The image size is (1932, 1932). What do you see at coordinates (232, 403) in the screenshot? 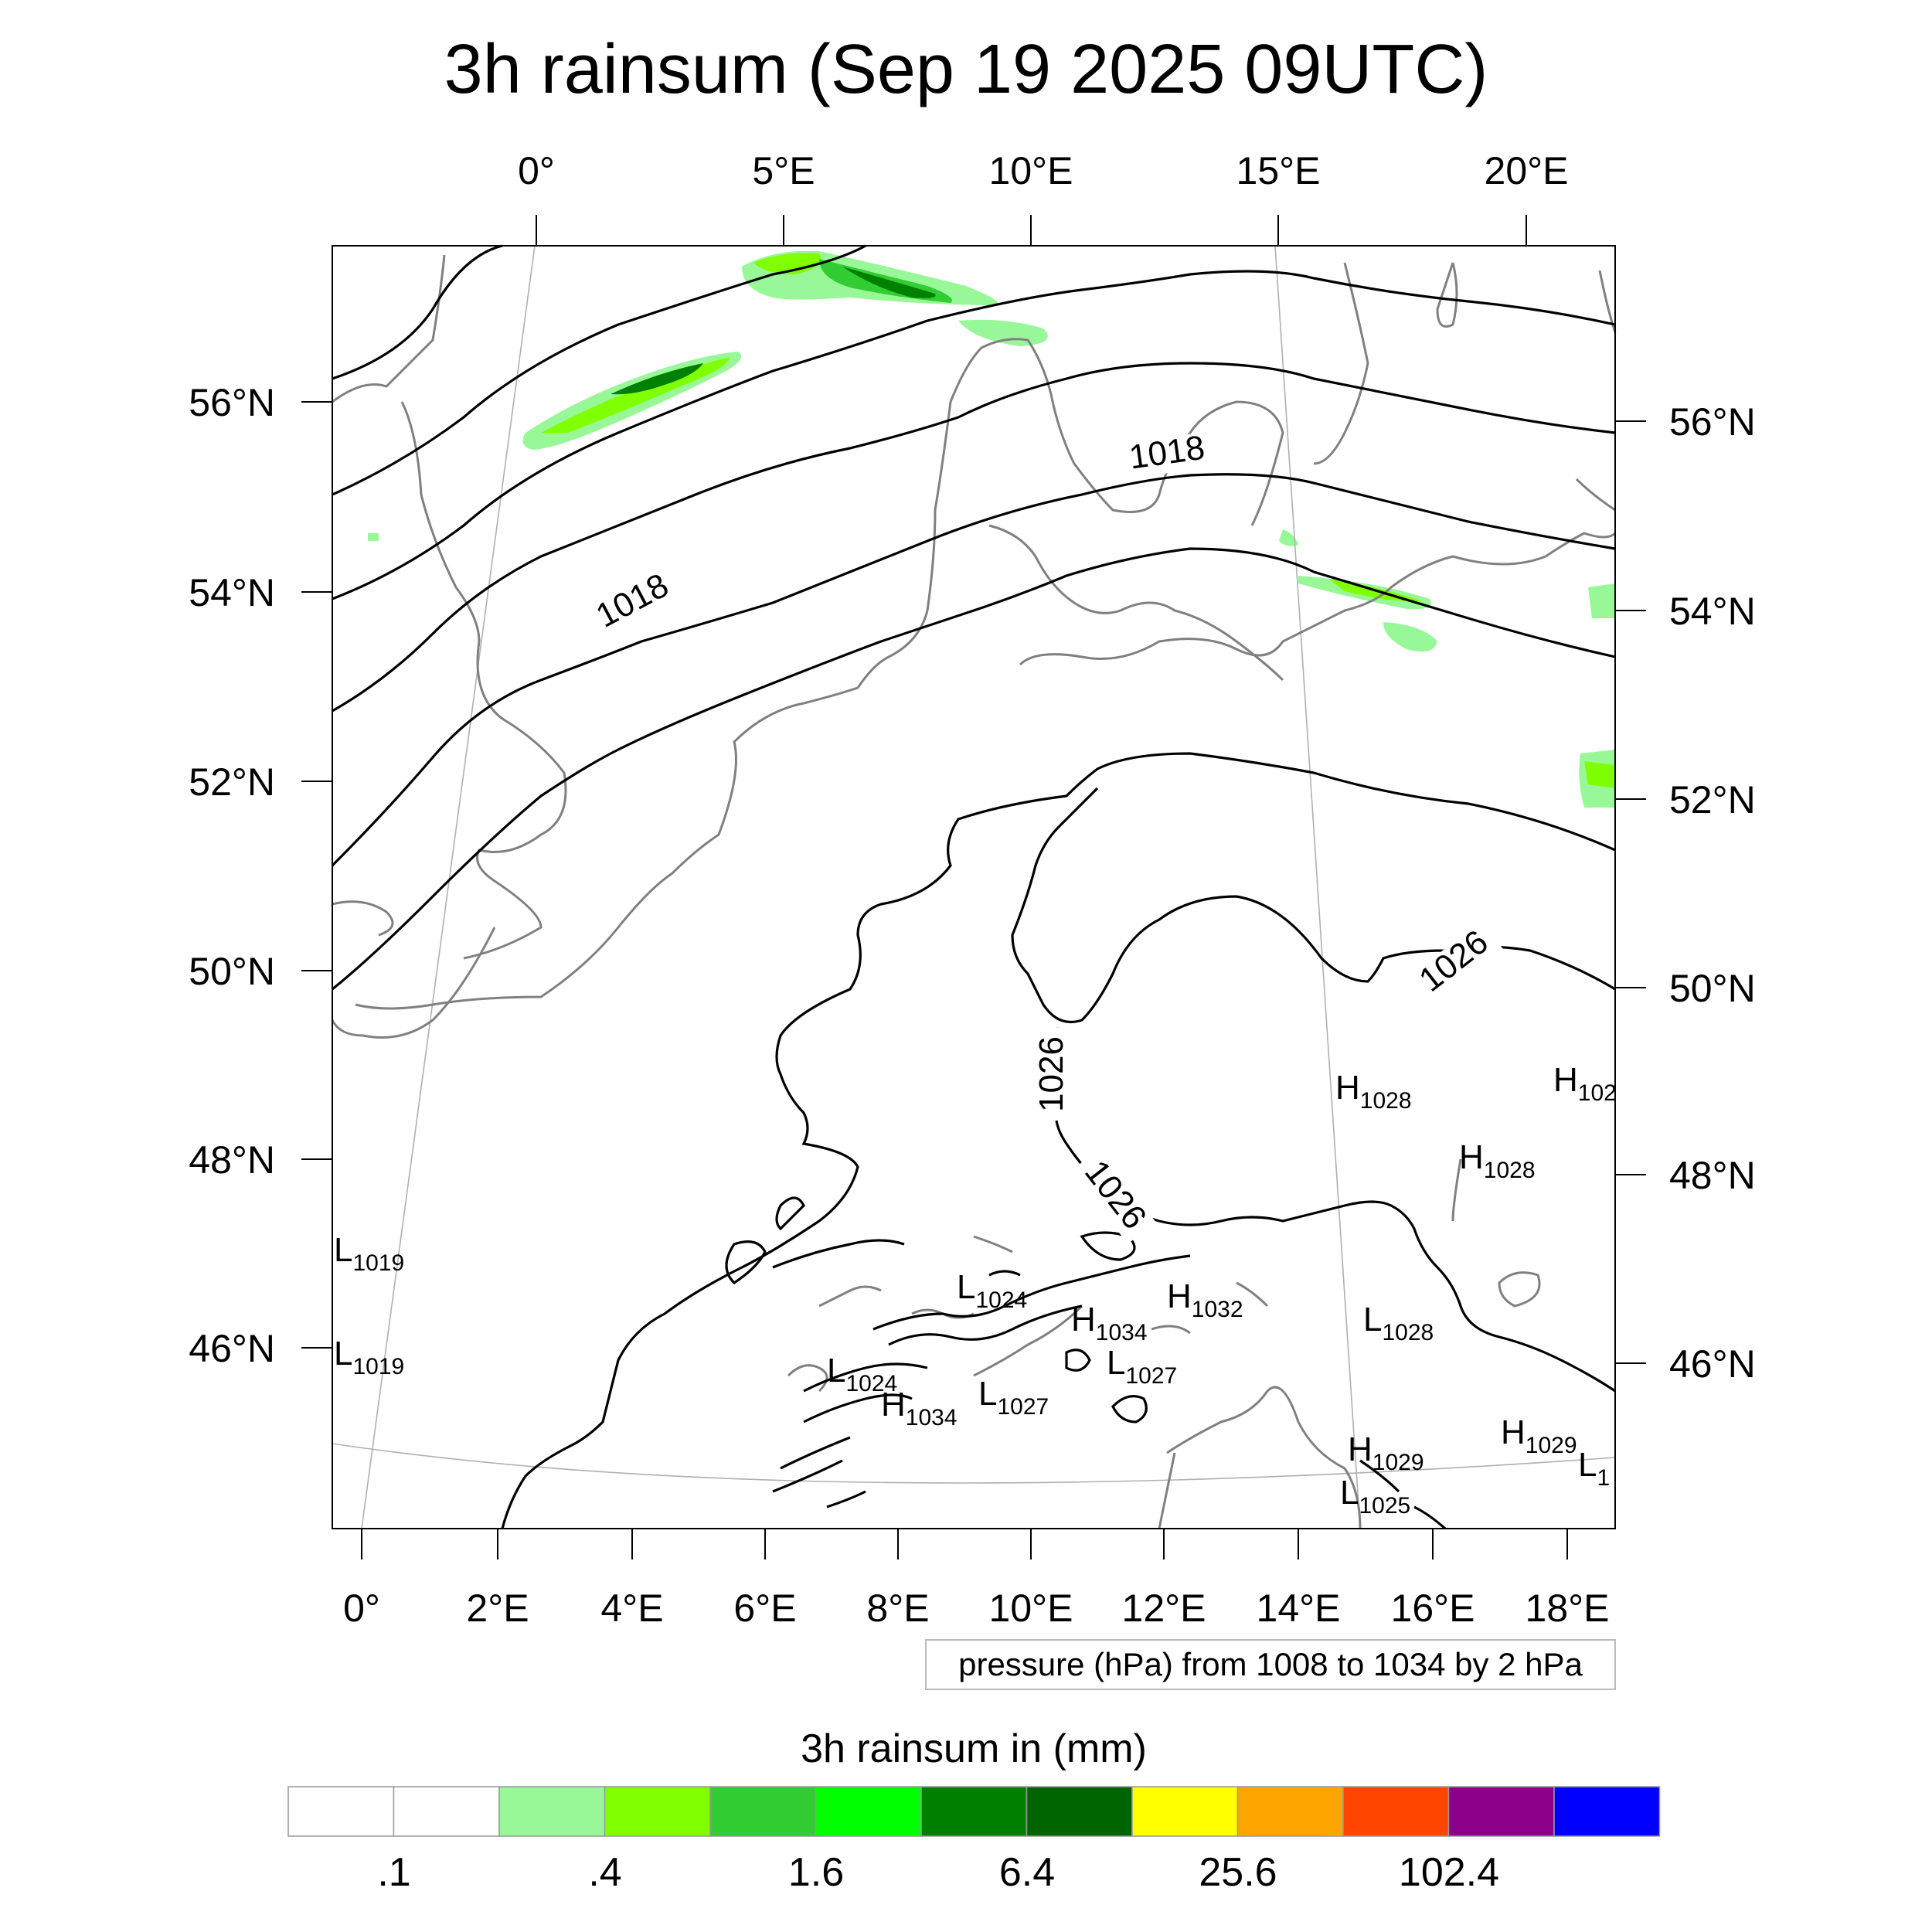
I see `left-lat-label: 56°N` at bounding box center [232, 403].